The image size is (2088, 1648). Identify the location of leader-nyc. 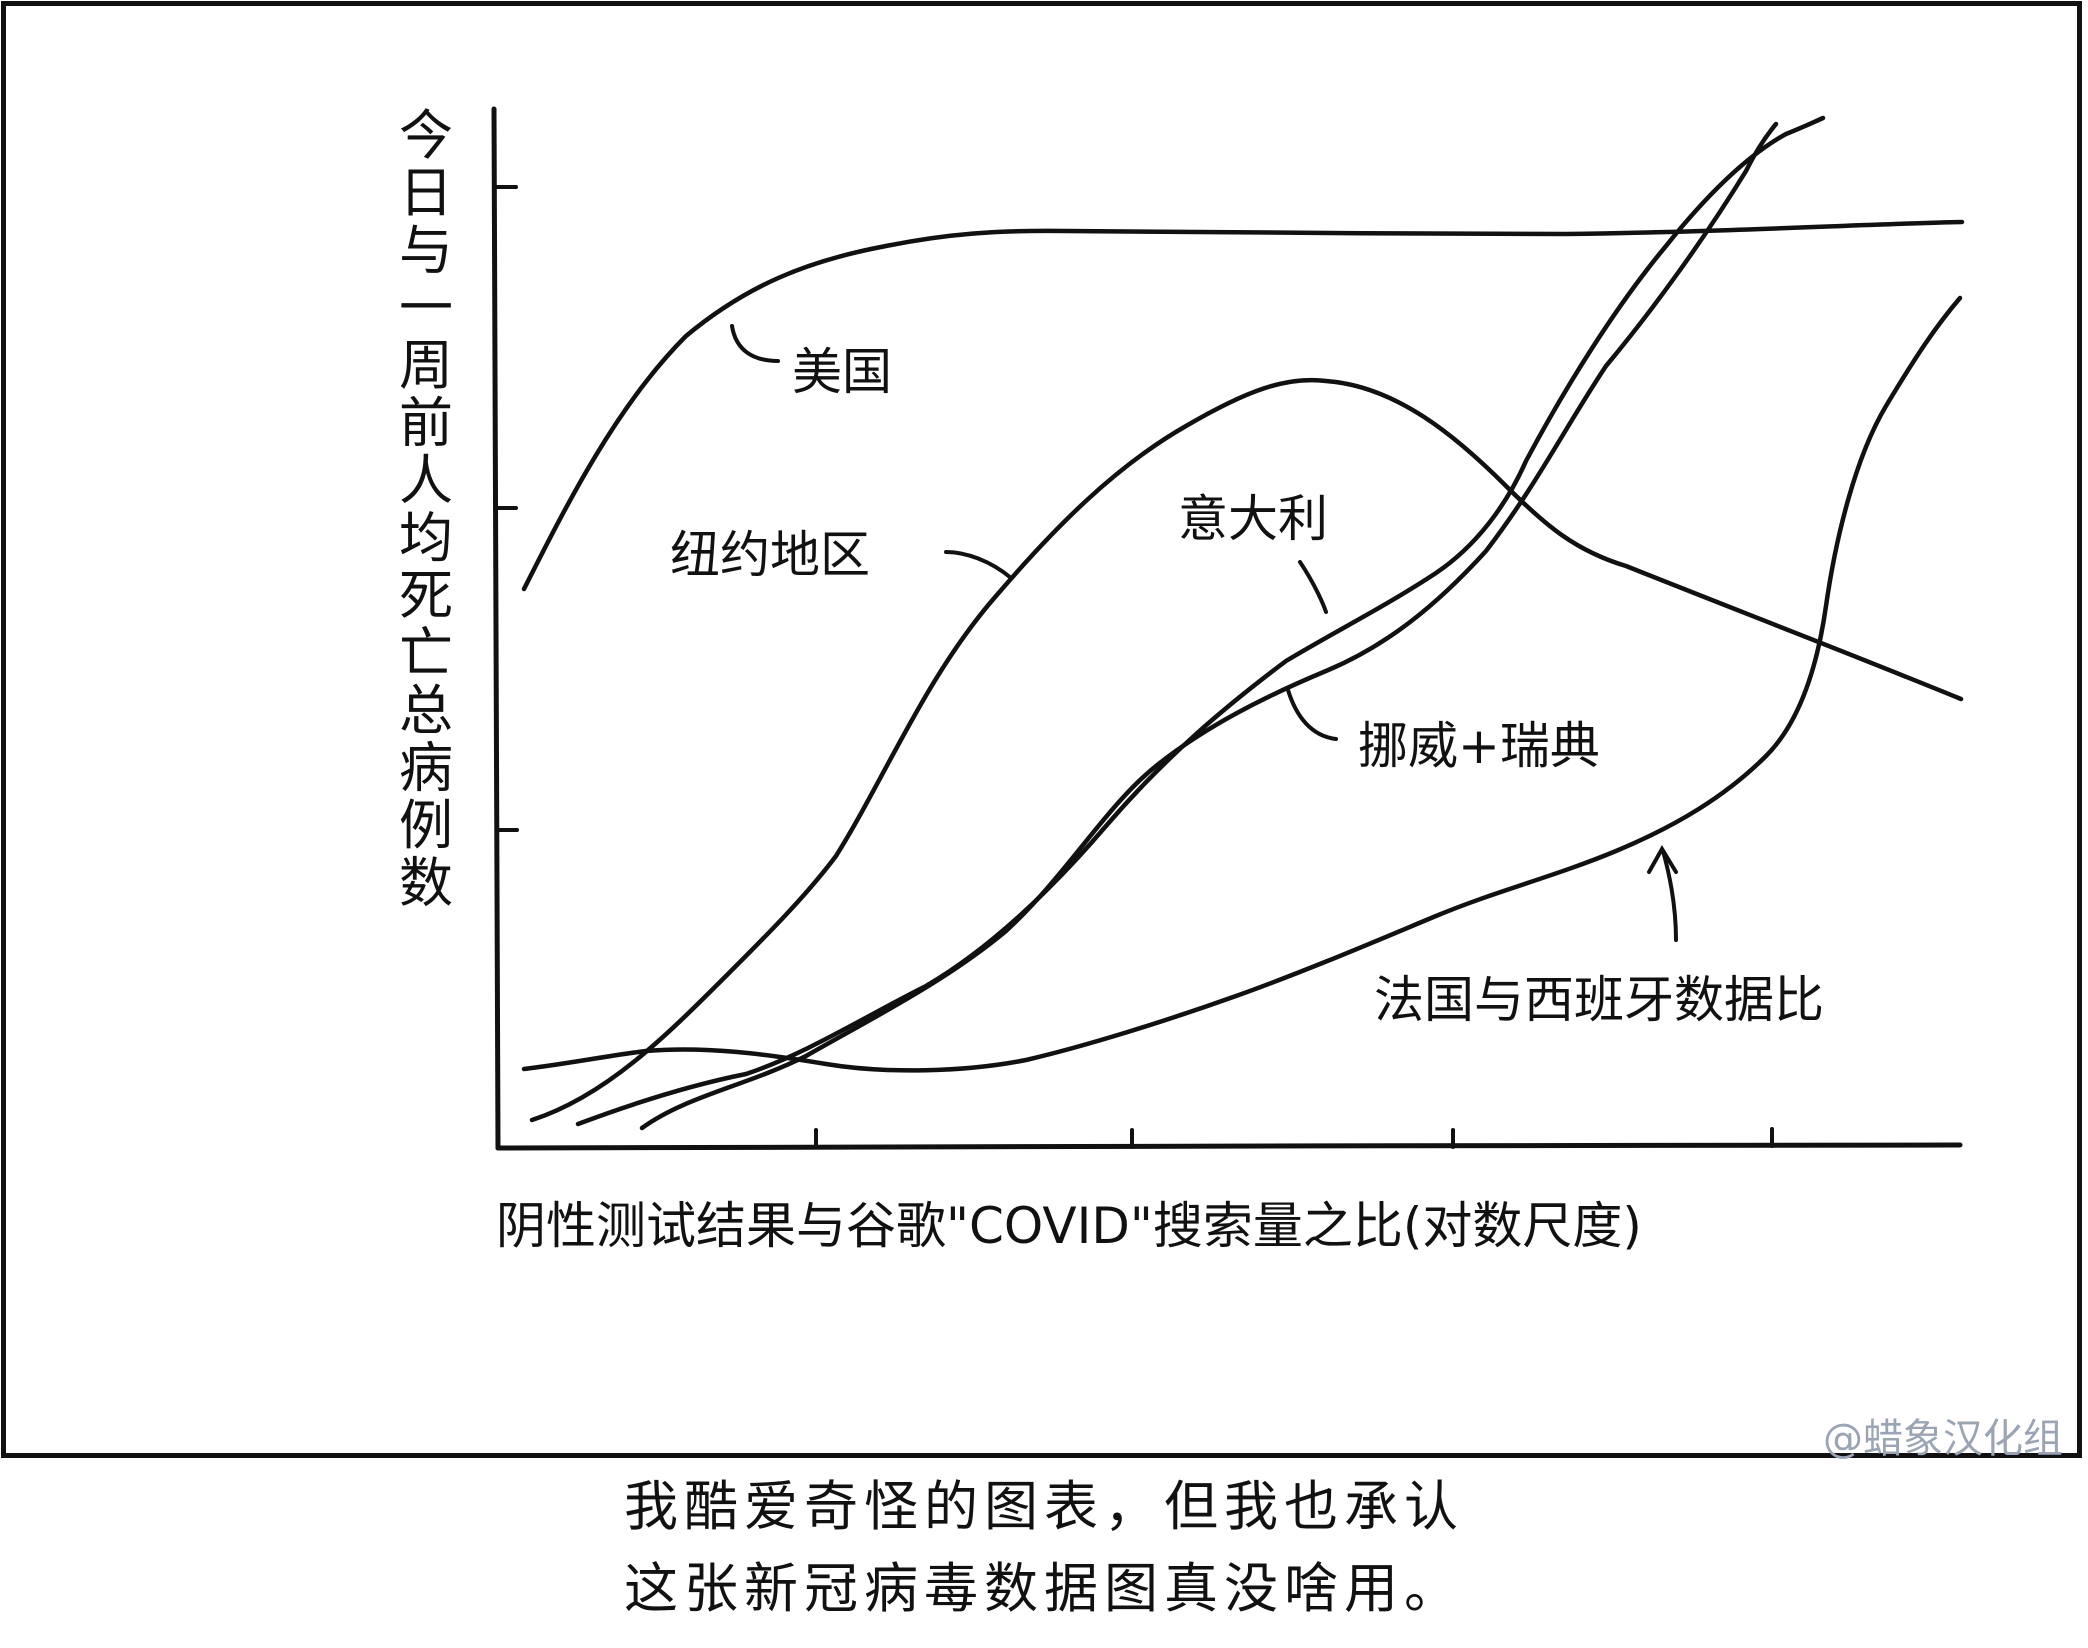
(978, 565).